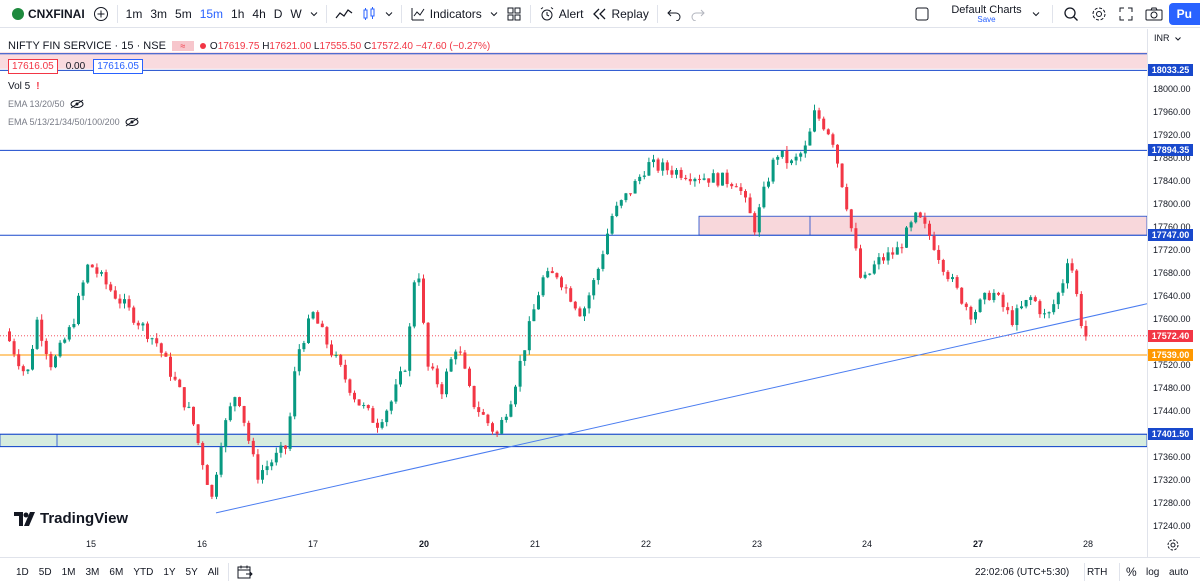 This screenshot has height=586, width=1200. Describe the element at coordinates (340, 46) in the screenshot. I see `ohlc-low: 17555.50` at that location.